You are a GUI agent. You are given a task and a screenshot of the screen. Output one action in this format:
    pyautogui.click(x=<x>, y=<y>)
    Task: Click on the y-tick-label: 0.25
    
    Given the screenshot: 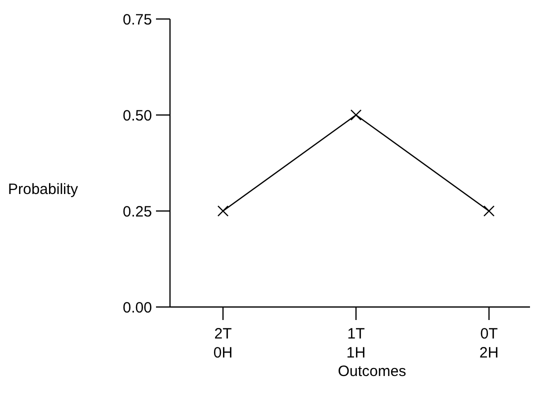 What is the action you would take?
    pyautogui.click(x=137, y=211)
    